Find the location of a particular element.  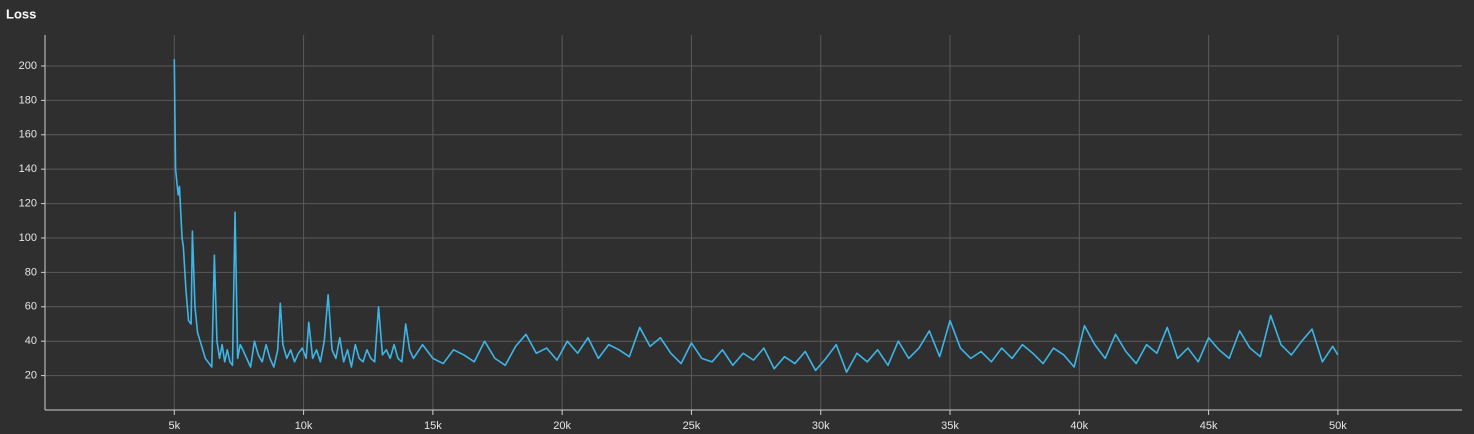

y-tick-label: 180 is located at coordinates (28, 100).